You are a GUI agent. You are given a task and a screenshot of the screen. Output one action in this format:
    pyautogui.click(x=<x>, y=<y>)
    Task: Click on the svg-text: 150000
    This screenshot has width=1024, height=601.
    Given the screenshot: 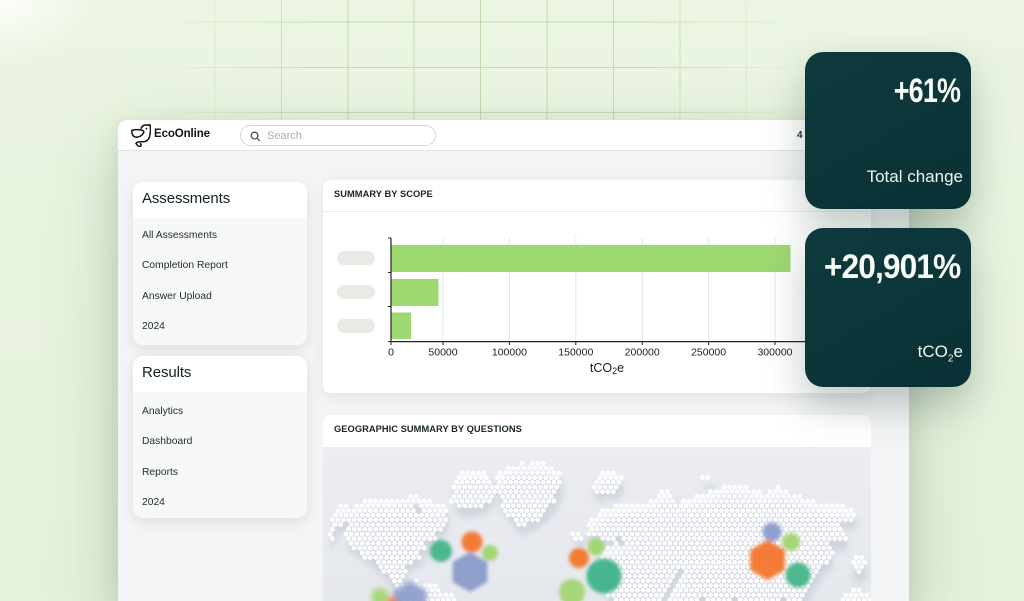 What is the action you would take?
    pyautogui.click(x=575, y=353)
    